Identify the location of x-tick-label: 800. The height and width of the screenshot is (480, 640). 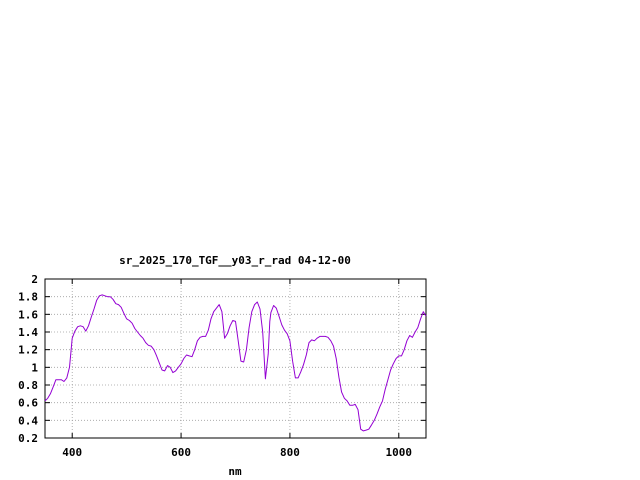
(290, 452).